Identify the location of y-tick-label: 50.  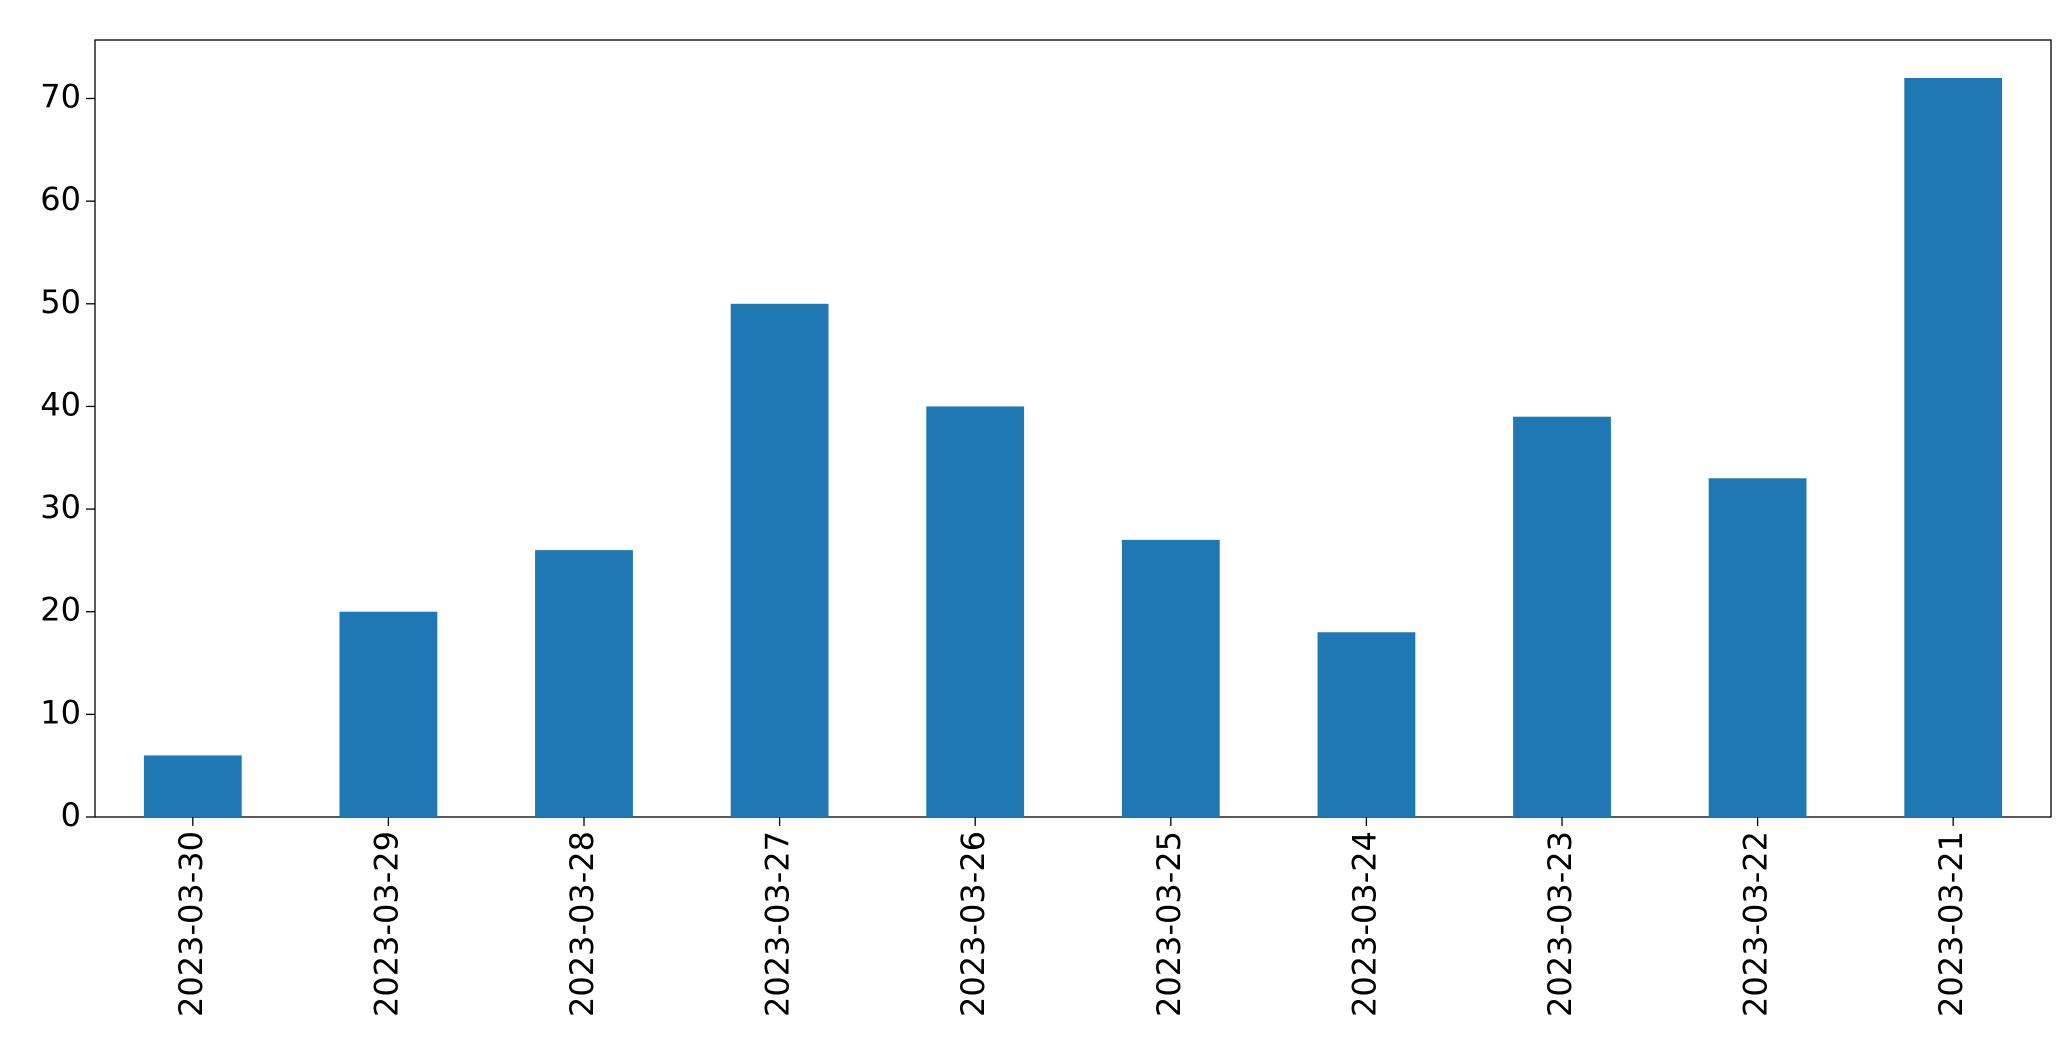
(60, 302).